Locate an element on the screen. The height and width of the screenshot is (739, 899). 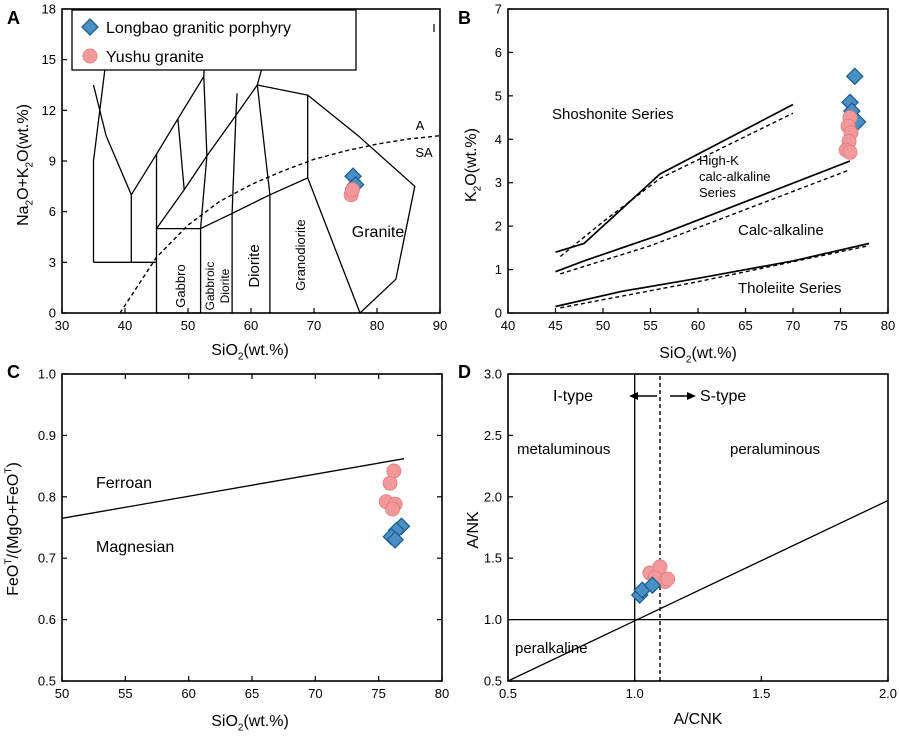
field-label-peraluminous: peraluminous is located at coordinates (775, 449).